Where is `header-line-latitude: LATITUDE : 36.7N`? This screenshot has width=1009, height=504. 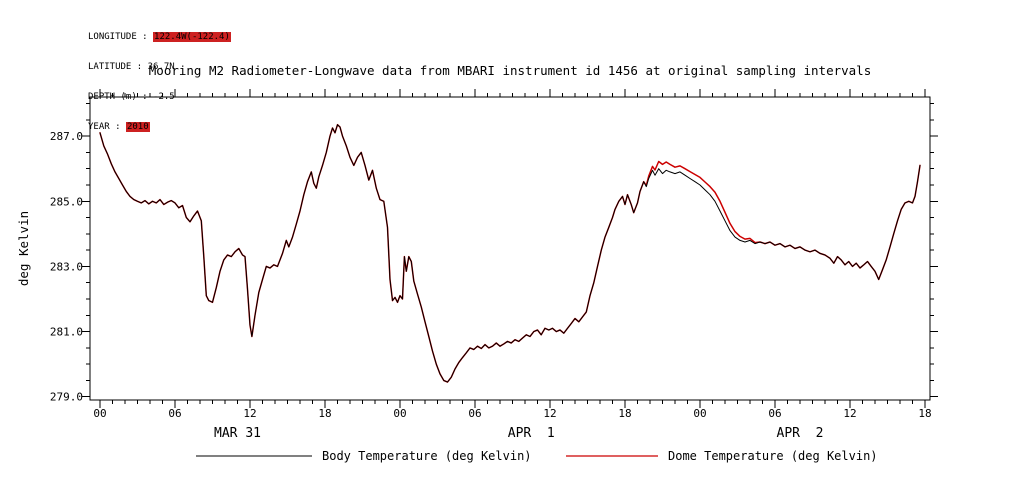 header-line-latitude: LATITUDE : 36.7N is located at coordinates (159, 67).